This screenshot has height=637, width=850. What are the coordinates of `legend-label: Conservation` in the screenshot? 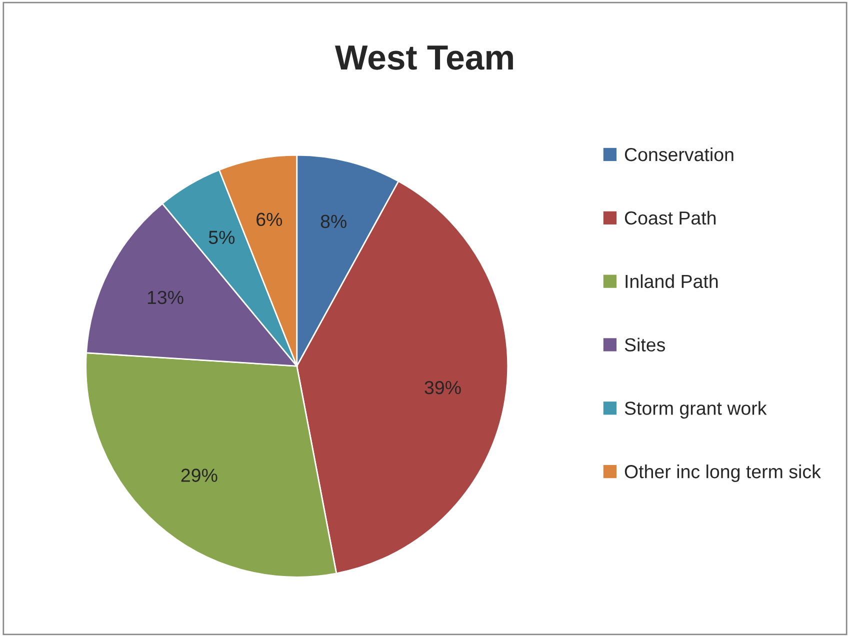 It's located at (679, 154).